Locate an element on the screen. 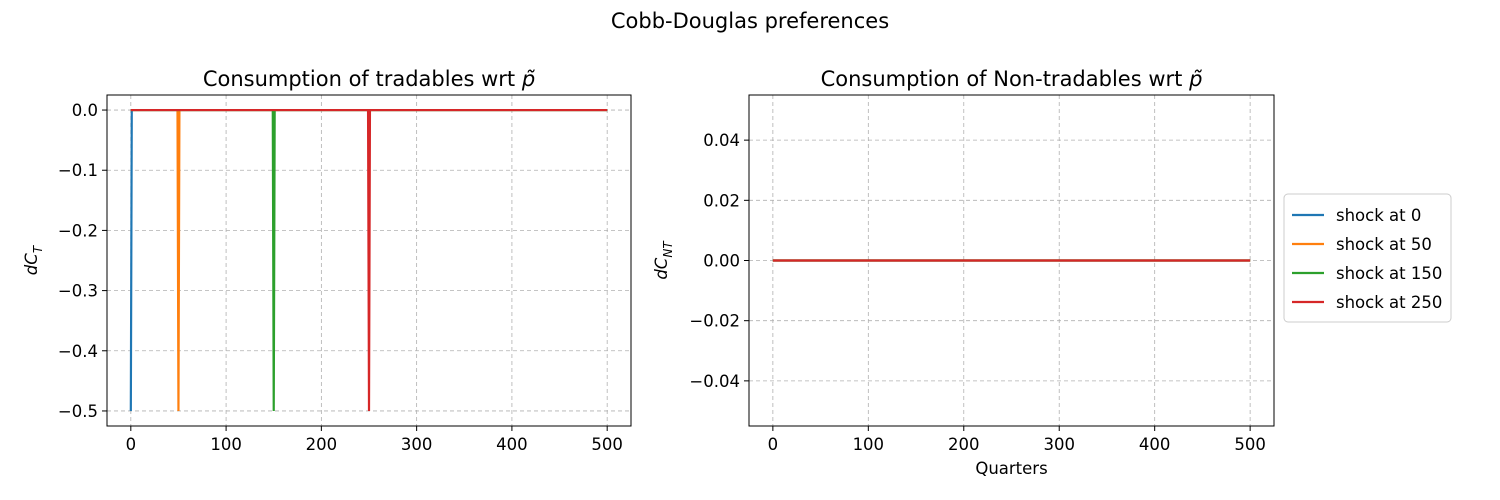  ax0-ytick-label-1: −0.1 is located at coordinates (78, 170).